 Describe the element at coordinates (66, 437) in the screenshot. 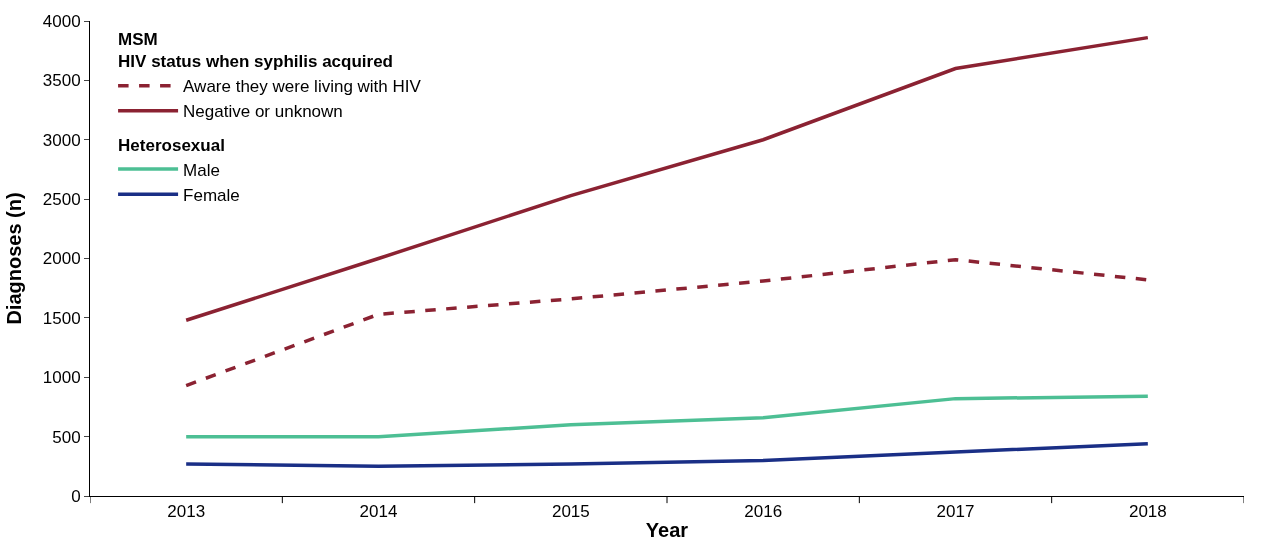

I see `y-tick-label: 500` at that location.